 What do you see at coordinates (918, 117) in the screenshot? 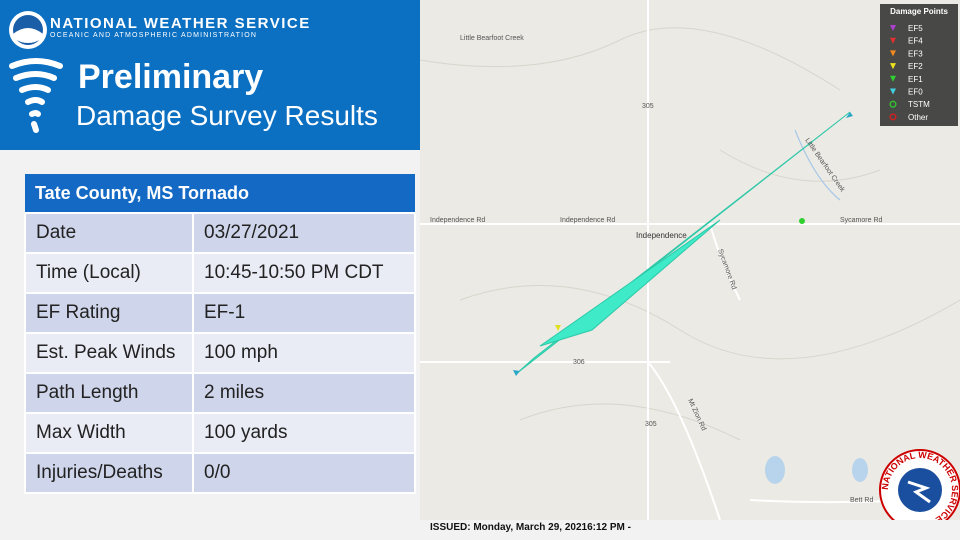
I see `legend-label: Other` at bounding box center [918, 117].